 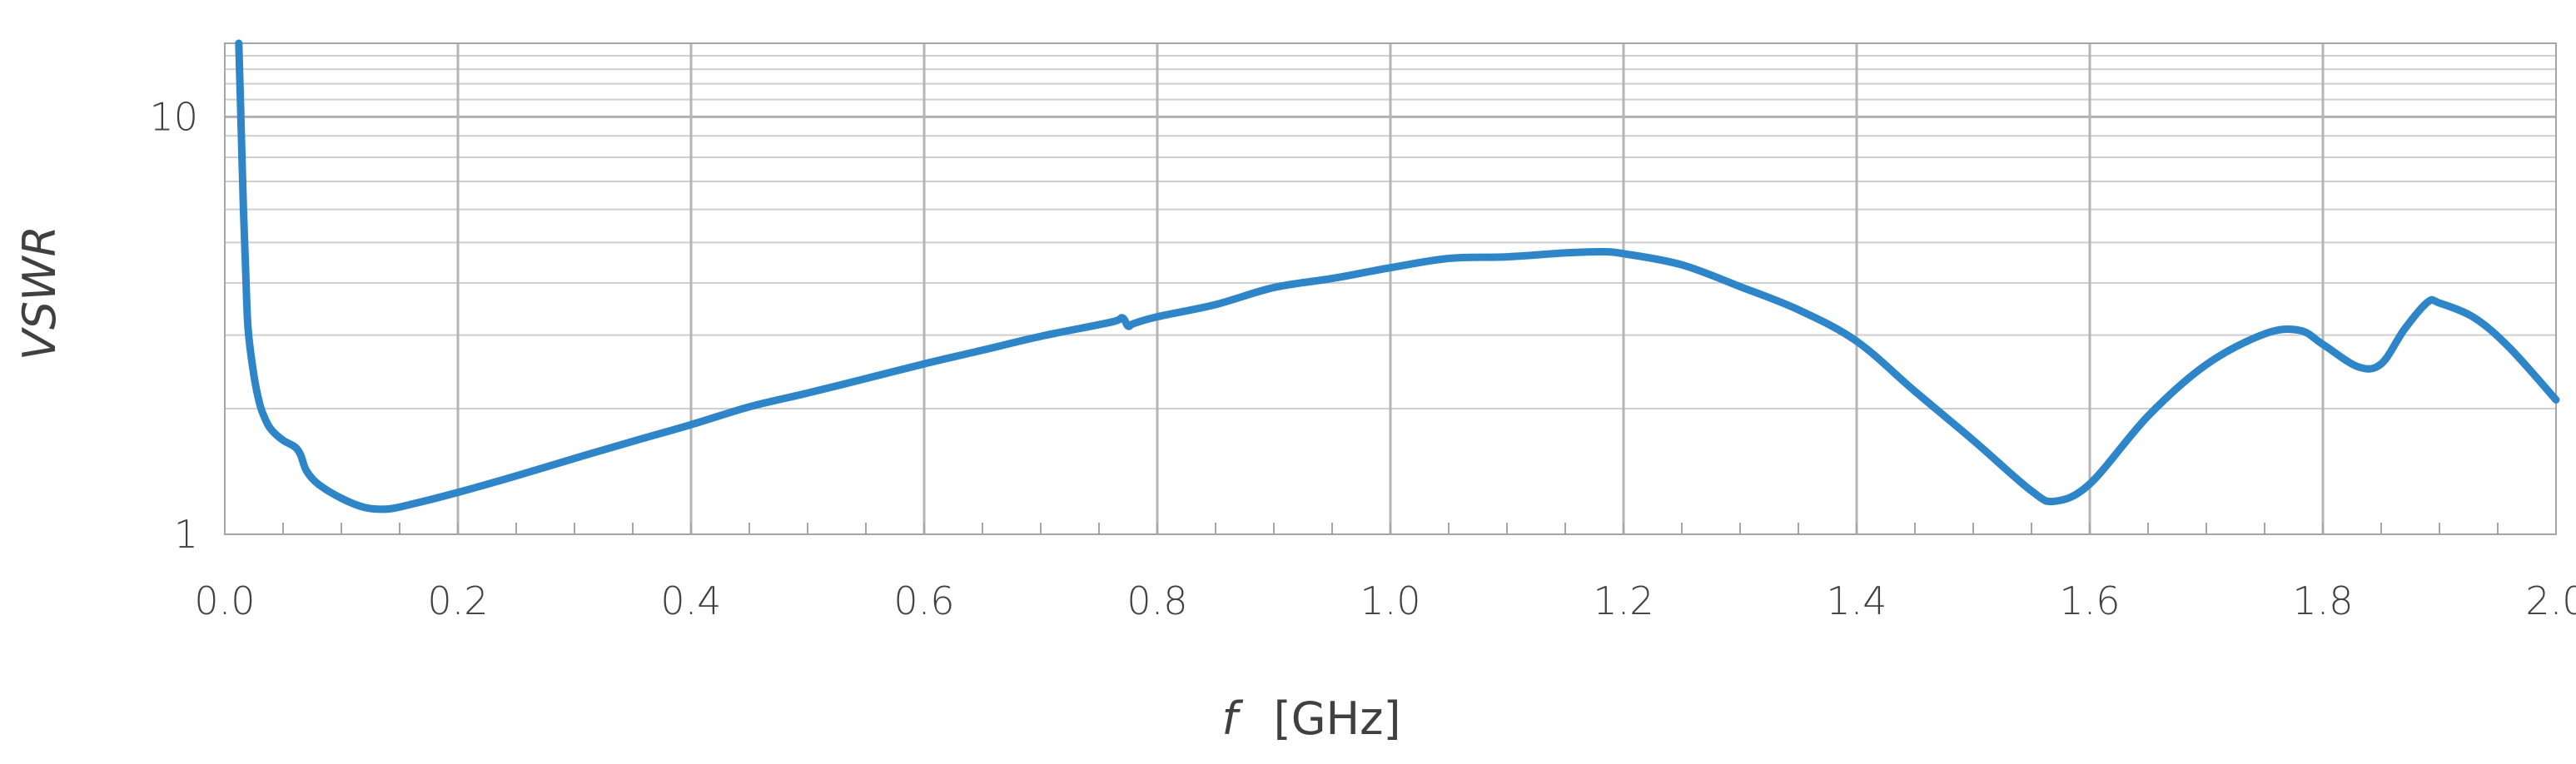 What do you see at coordinates (173, 325) in the screenshot?
I see `y-axis-tick-labels: 1 10` at bounding box center [173, 325].